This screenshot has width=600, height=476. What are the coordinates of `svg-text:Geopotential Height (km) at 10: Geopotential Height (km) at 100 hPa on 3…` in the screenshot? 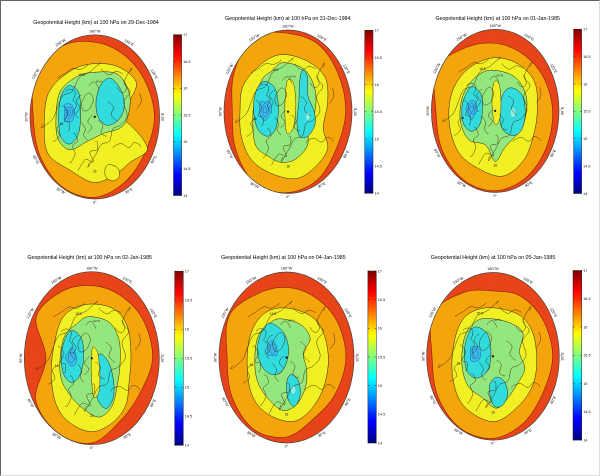 It's located at (287, 19).